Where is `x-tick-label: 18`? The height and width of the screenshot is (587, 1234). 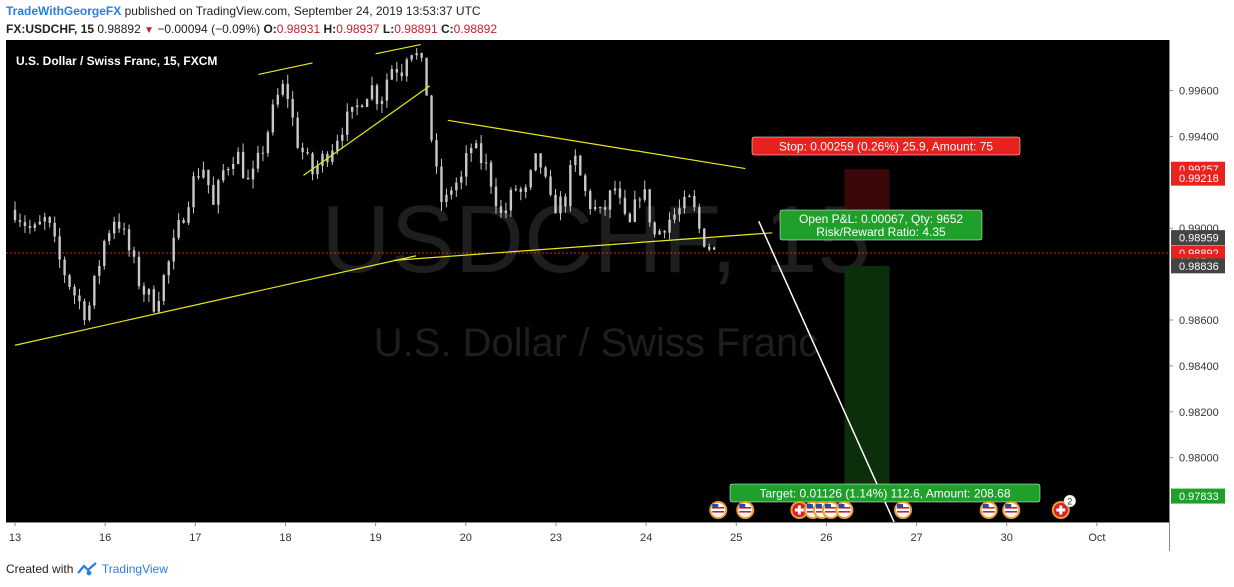
x-tick-label: 18 is located at coordinates (285, 538).